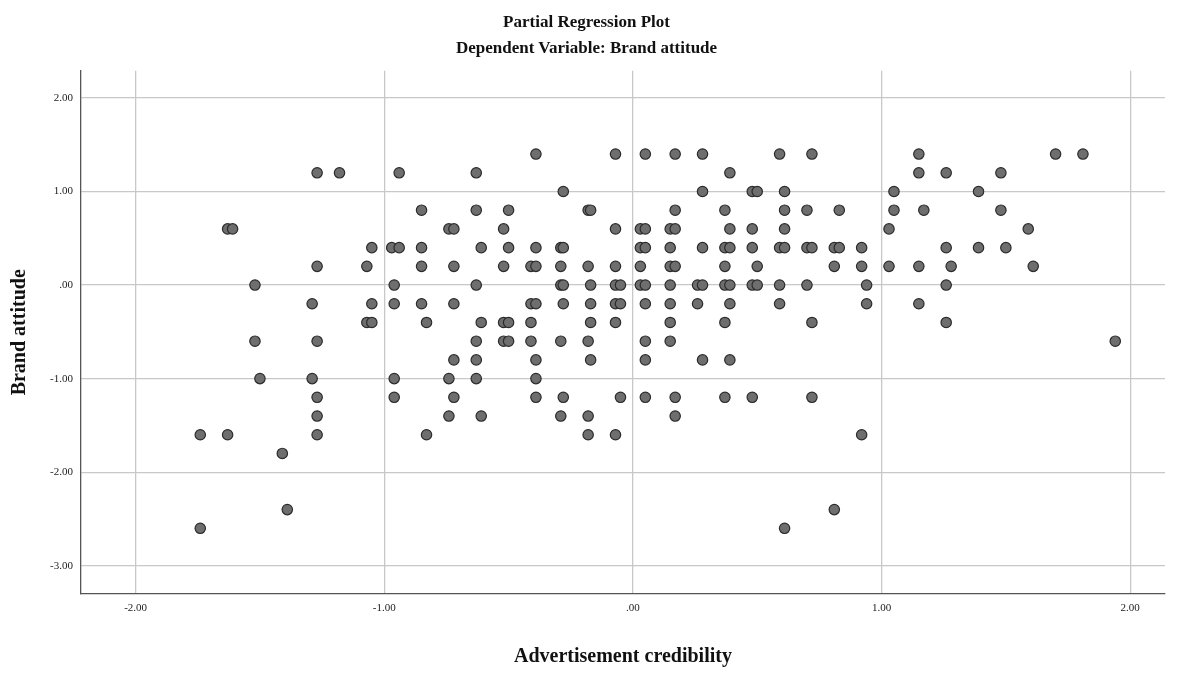 The image size is (1181, 687). What do you see at coordinates (63, 96) in the screenshot?
I see `y-tick-label: 2.00` at bounding box center [63, 96].